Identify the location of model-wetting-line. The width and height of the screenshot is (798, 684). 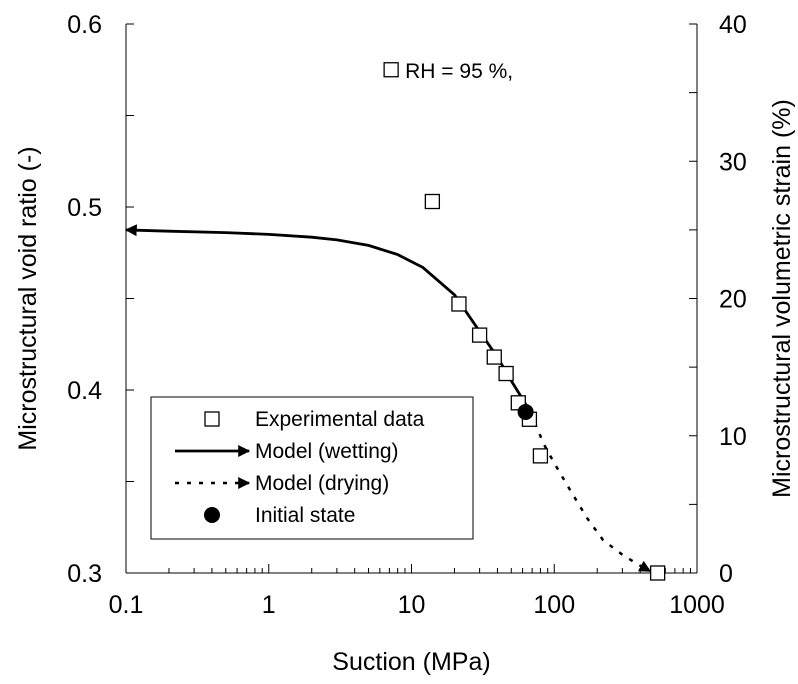
(328, 318).